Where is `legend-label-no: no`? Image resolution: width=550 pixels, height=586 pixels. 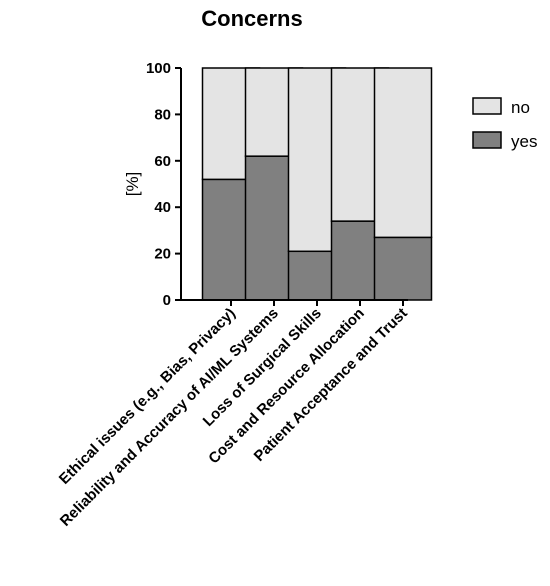 legend-label-no: no is located at coordinates (520, 107).